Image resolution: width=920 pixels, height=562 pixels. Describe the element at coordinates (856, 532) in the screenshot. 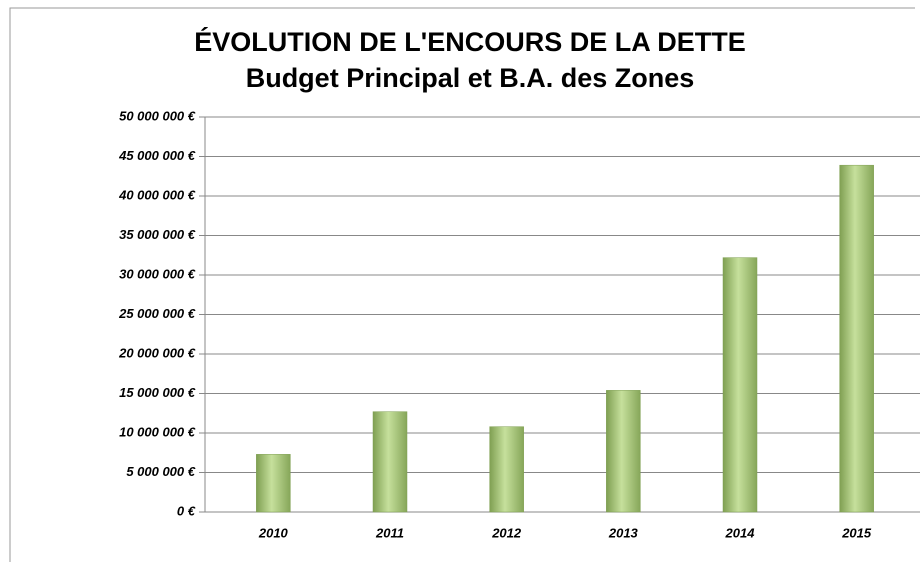

I see `x-tick-label: 2015` at that location.